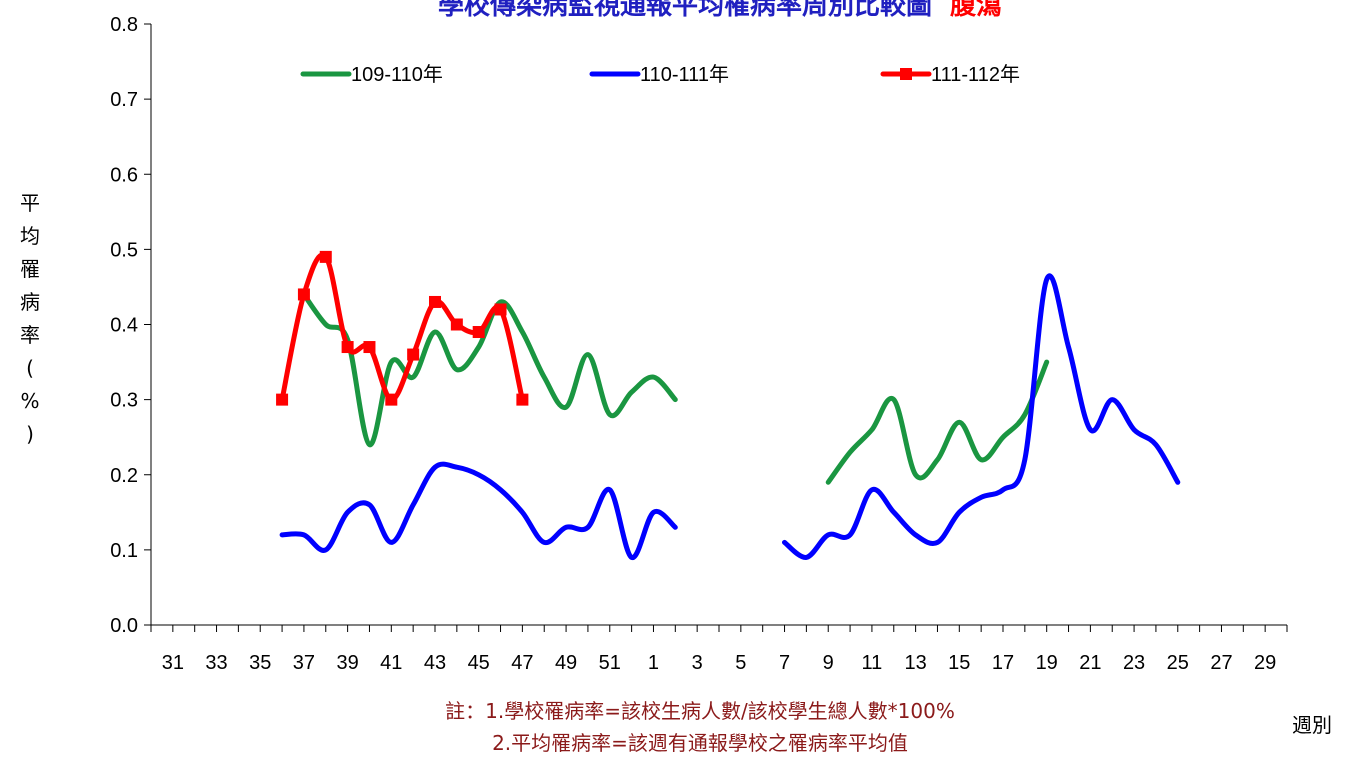  What do you see at coordinates (1134, 663) in the screenshot?
I see `x-tick-label: 23` at bounding box center [1134, 663].